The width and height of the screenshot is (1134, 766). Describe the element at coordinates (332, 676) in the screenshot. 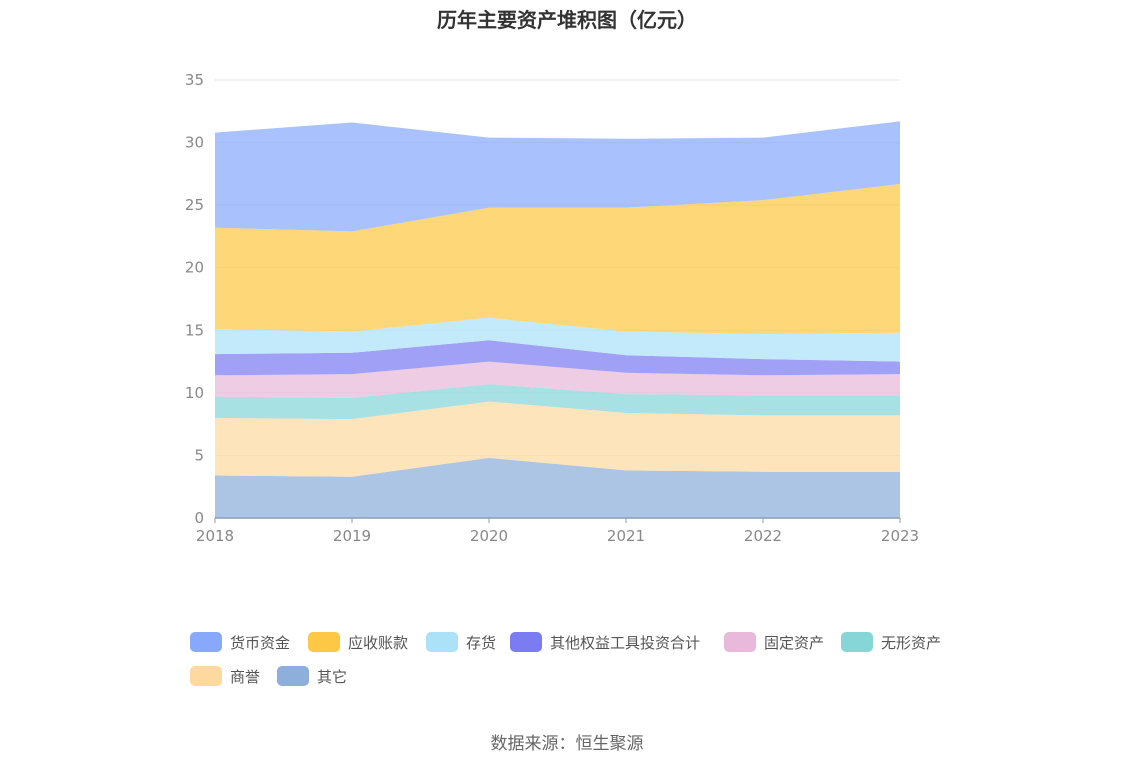

I see `legend-label: 其它` at that location.